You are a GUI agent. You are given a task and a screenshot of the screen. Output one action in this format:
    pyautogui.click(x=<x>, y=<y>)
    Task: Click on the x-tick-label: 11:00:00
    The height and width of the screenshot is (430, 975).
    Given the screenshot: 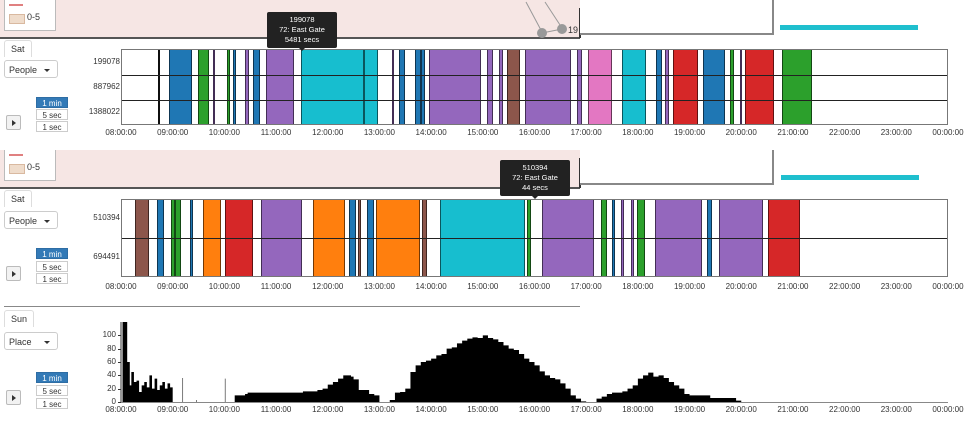 What is the action you would take?
    pyautogui.click(x=276, y=409)
    